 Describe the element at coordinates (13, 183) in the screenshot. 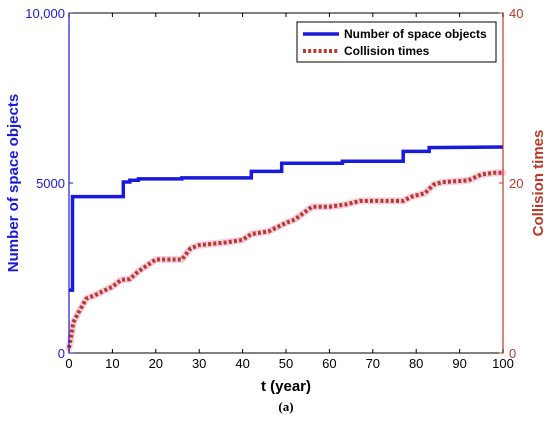

I see `y-axis-title: Number of space objects` at that location.